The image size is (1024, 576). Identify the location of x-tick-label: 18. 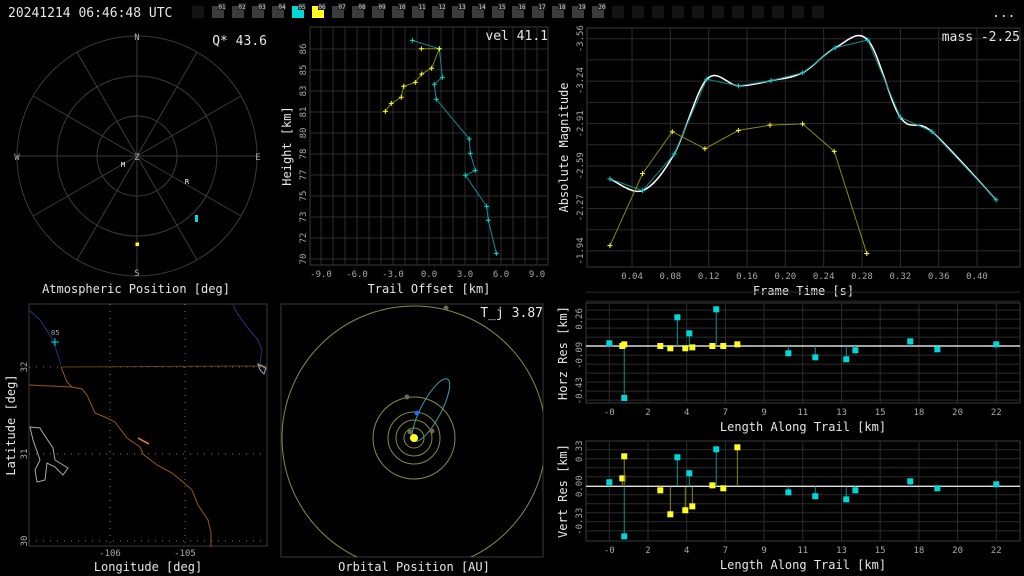
(918, 413).